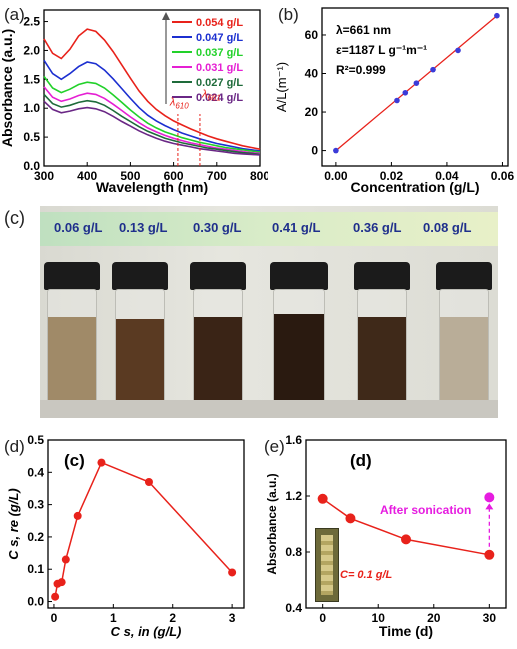 This screenshot has width=517, height=649. I want to click on x-axis-label: Time (d), so click(406, 631).